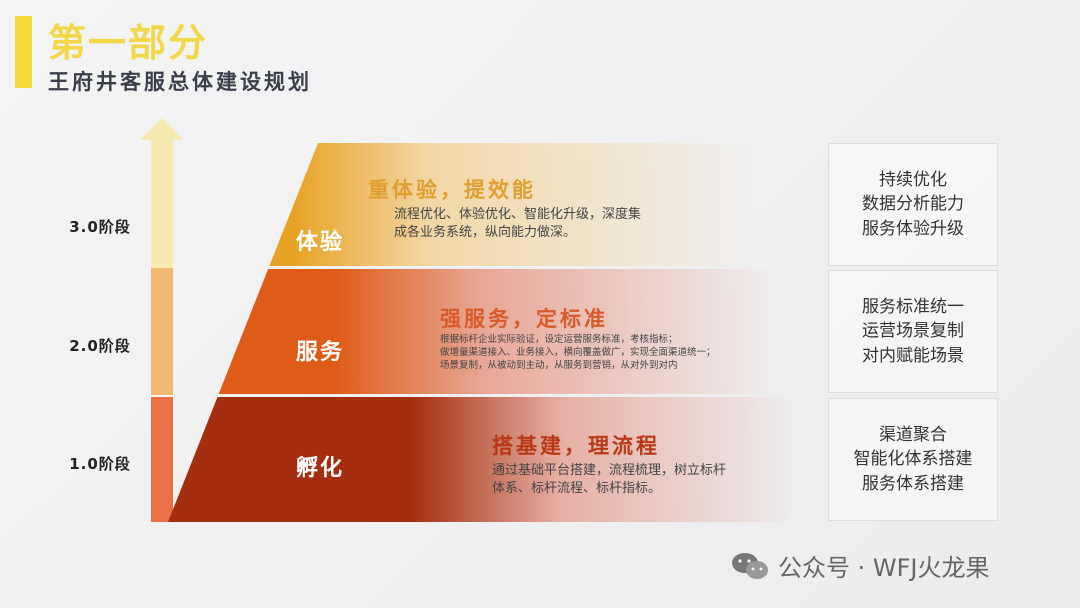  I want to click on box-line: 服务体验升级, so click(913, 228).